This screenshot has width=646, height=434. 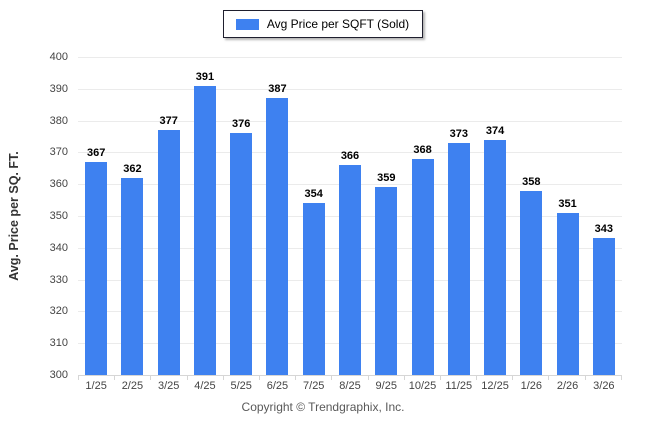 What do you see at coordinates (495, 386) in the screenshot?
I see `x-tick-label: 12/25` at bounding box center [495, 386].